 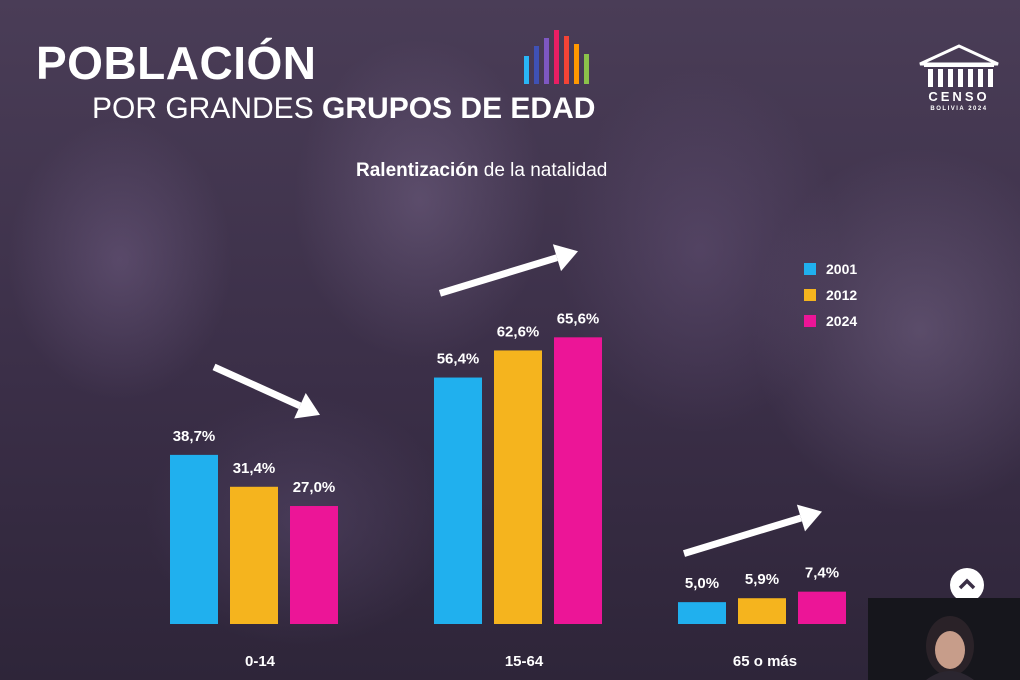 I want to click on trend-arrow-2-icon, so click(x=508, y=270).